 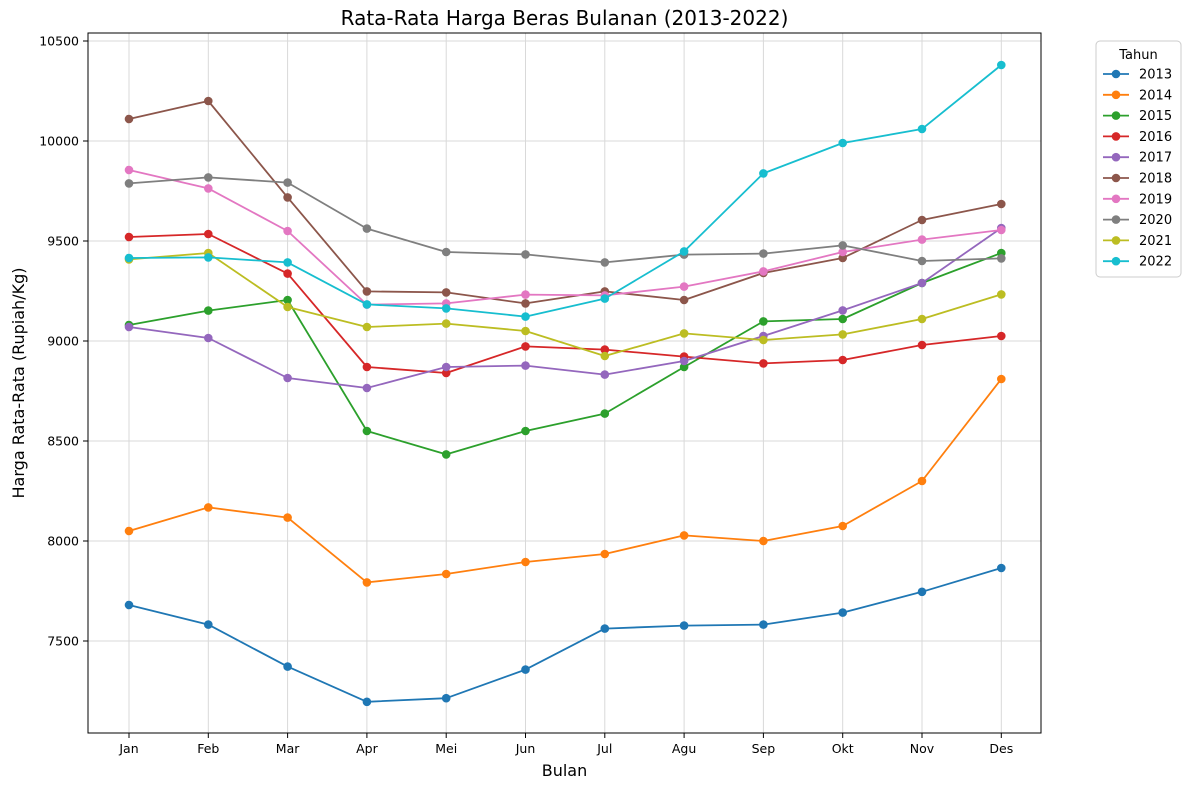 I want to click on legend-title: Tahun, so click(x=1137, y=55).